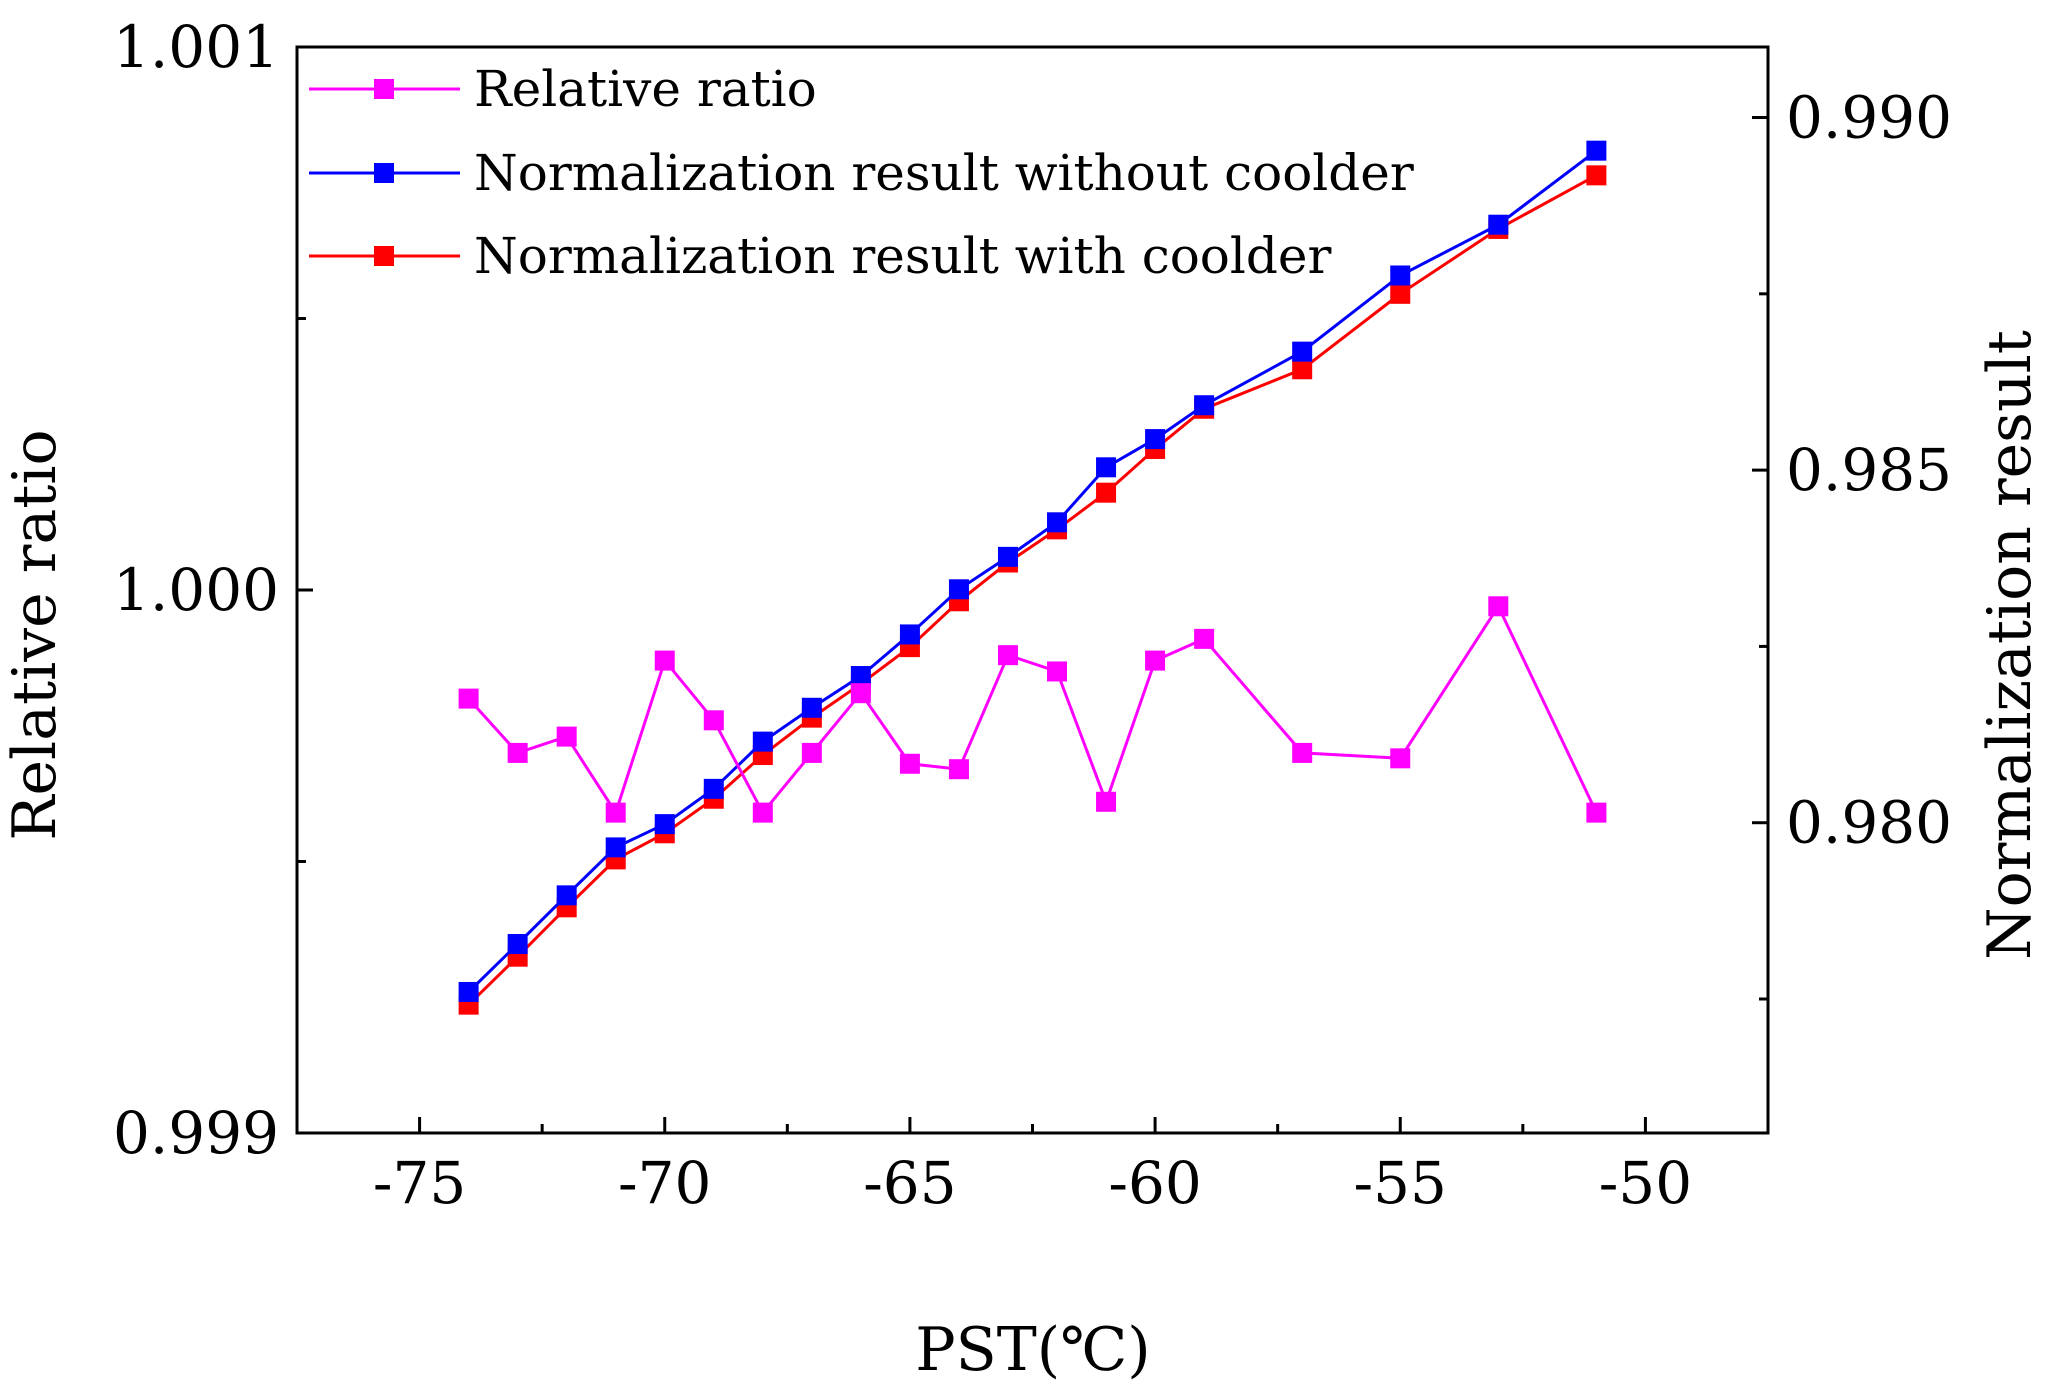  Describe the element at coordinates (35, 634) in the screenshot. I see `y-left-axis-title: Relative ratio` at that location.